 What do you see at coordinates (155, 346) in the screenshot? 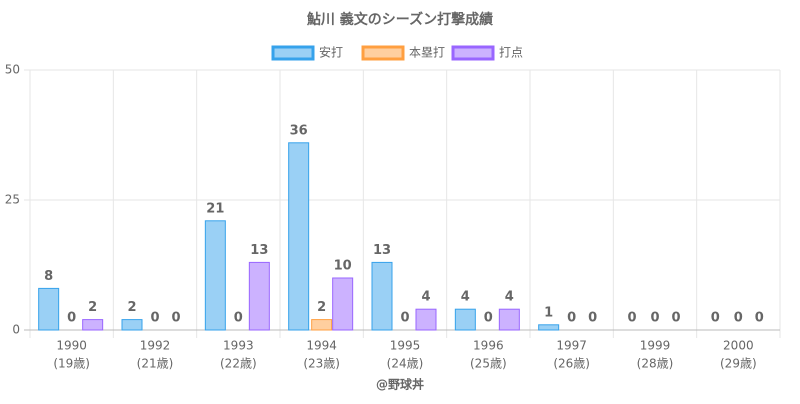
I see `x-tick-label: 1992` at bounding box center [155, 346].